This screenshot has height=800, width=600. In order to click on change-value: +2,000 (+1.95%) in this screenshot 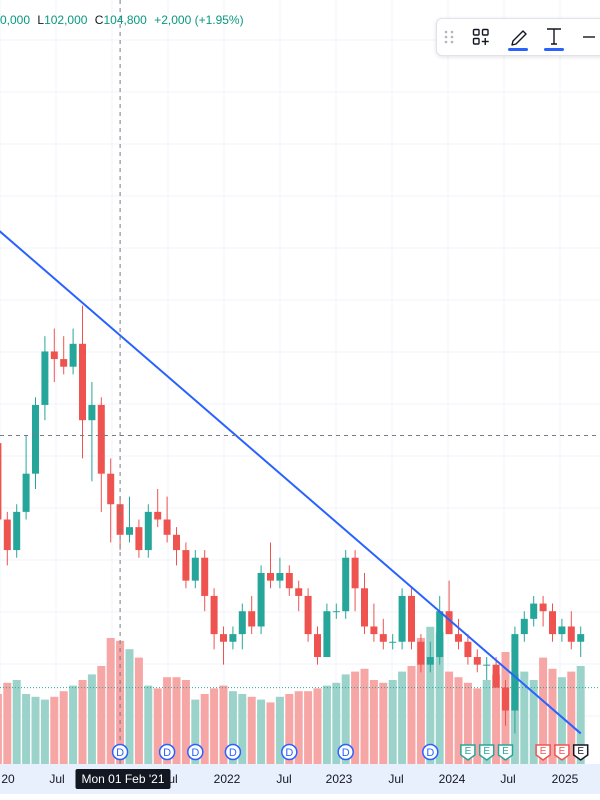, I will do `click(199, 20)`.